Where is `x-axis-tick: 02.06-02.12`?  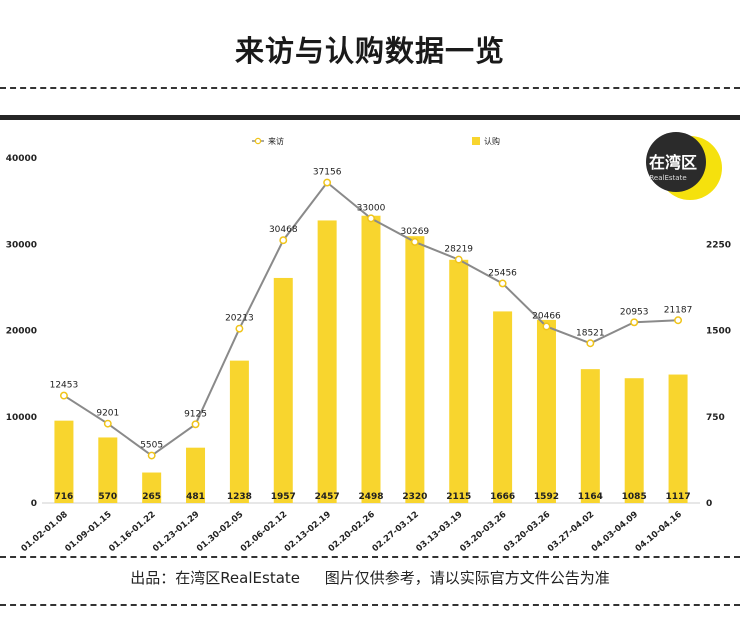 x-axis-tick: 02.06-02.12 is located at coordinates (264, 532).